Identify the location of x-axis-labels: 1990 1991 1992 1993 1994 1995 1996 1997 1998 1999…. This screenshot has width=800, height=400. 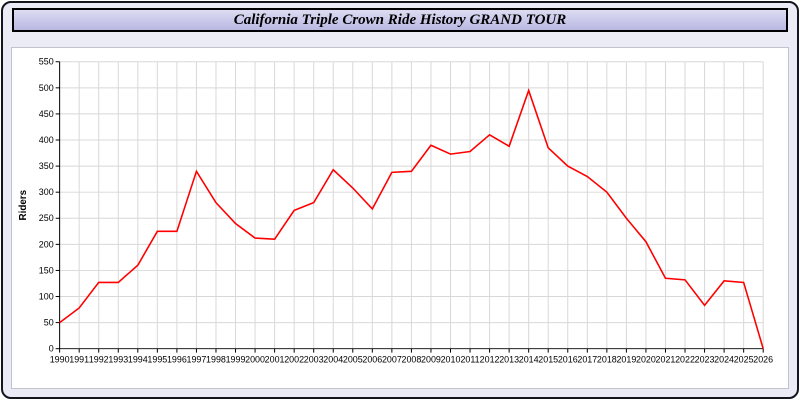
(411, 356).